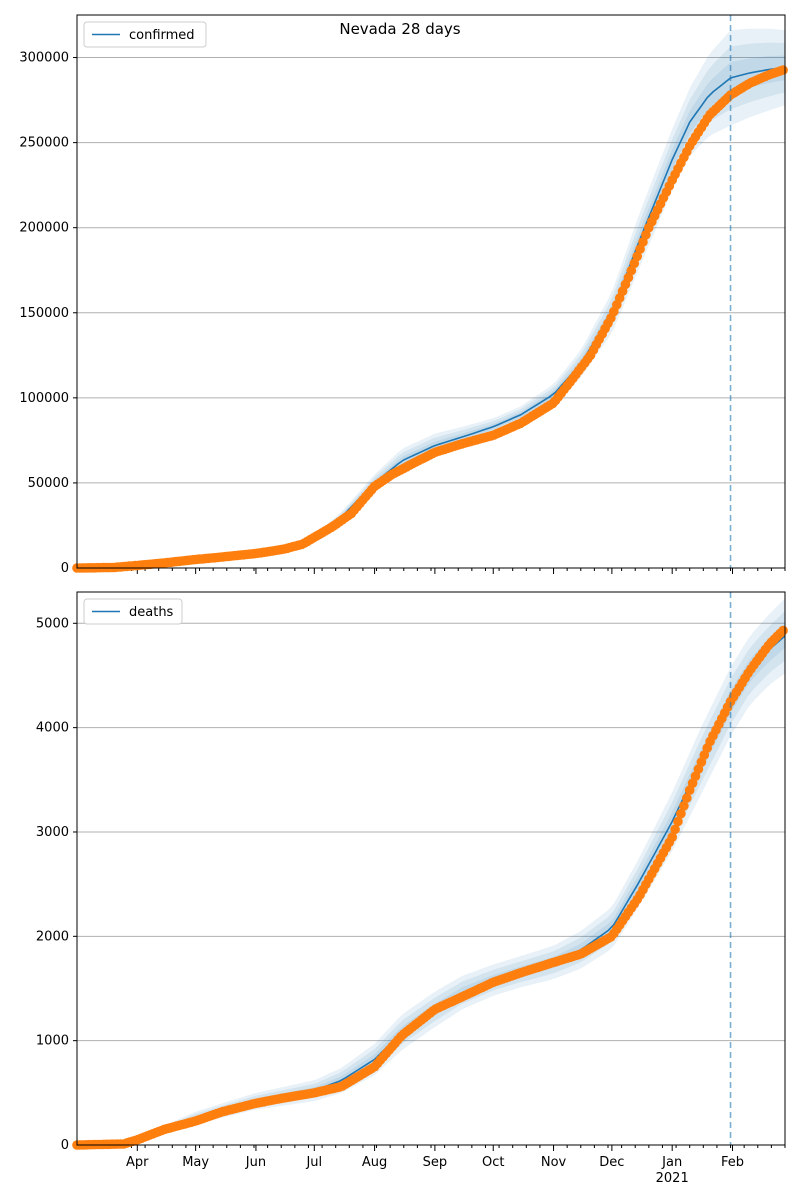 This screenshot has height=1204, width=800. Describe the element at coordinates (52, 728) in the screenshot. I see `y-tick-label: 4000` at that location.